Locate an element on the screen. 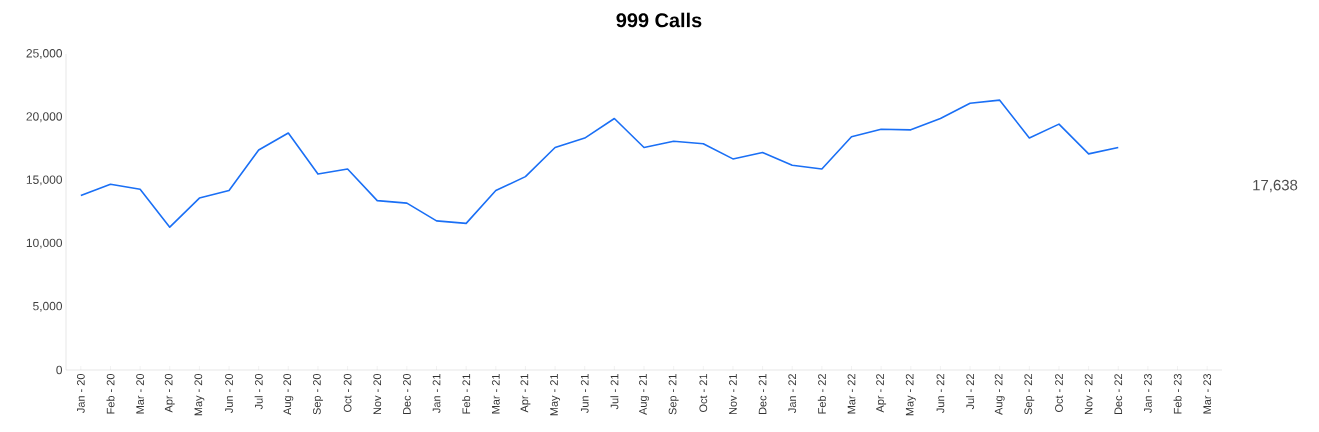 This screenshot has width=1319, height=432. x-tick-label: Sep - 20 is located at coordinates (318, 394).